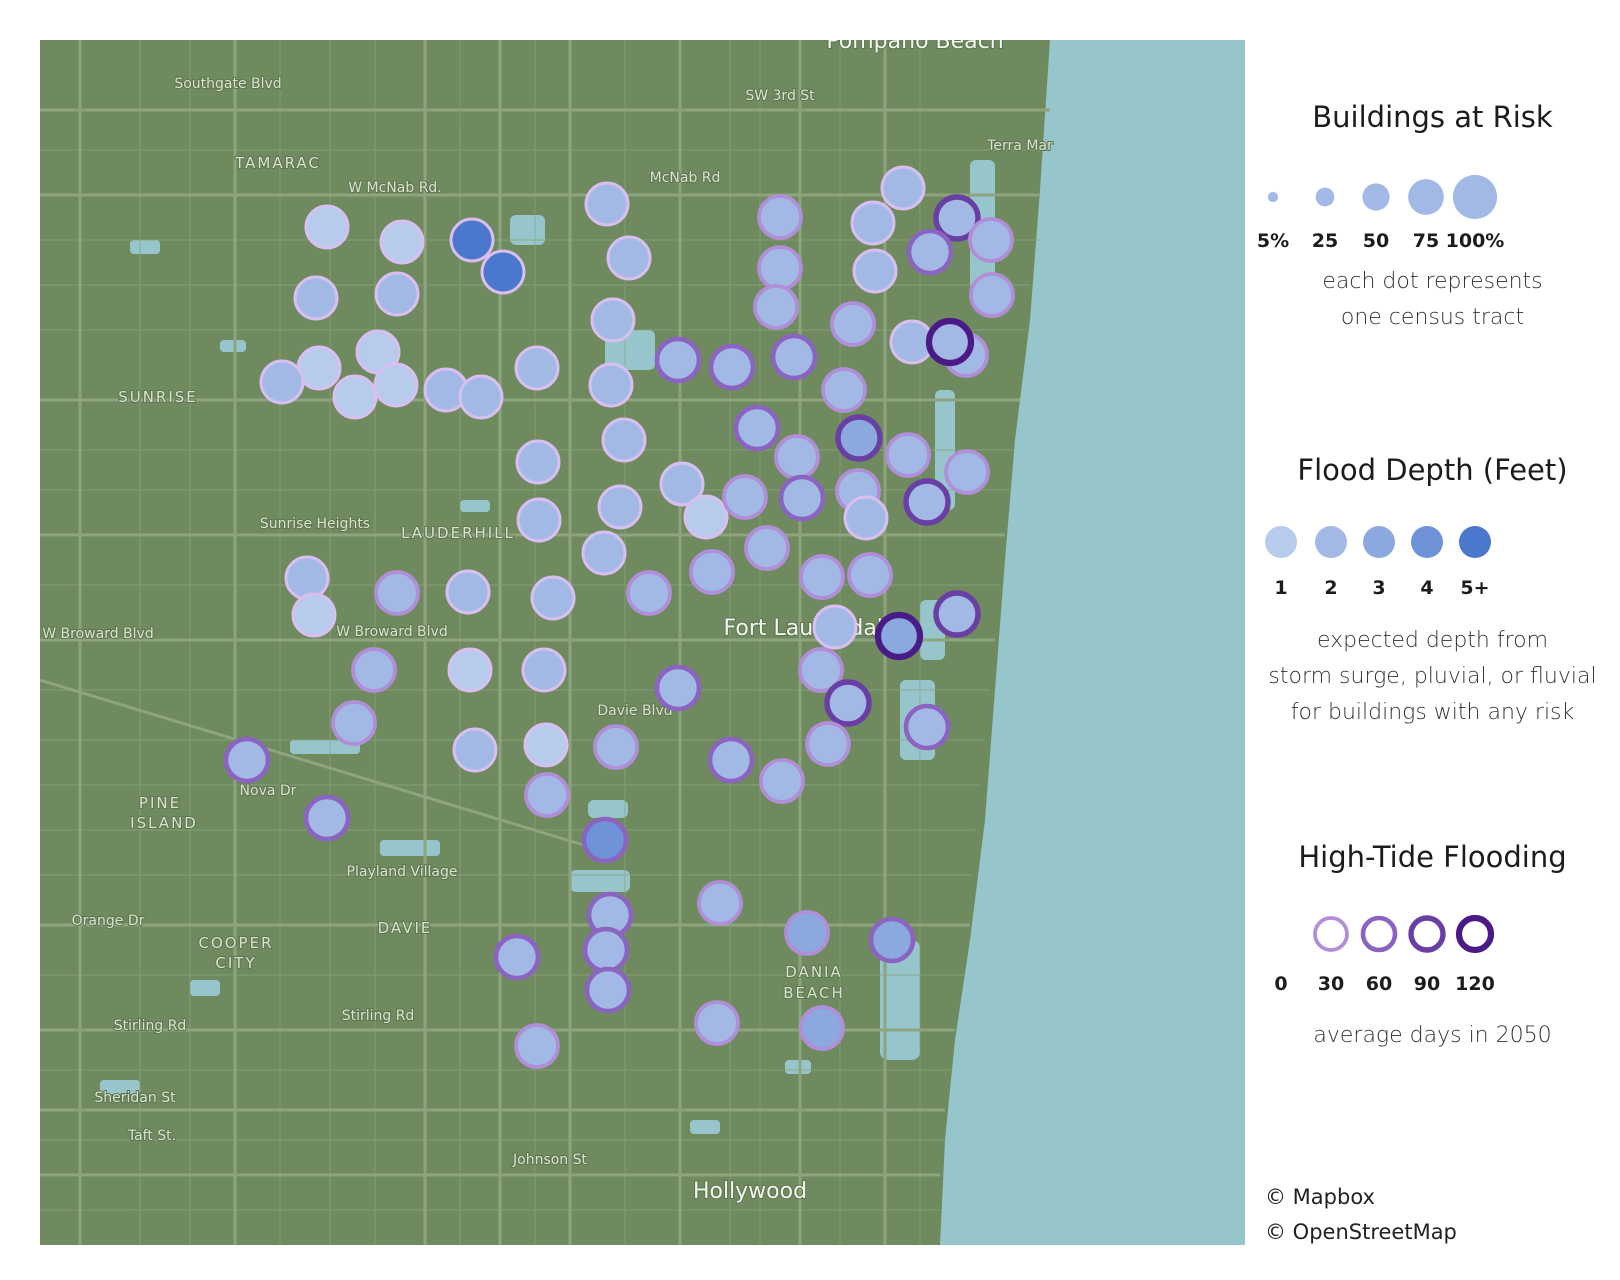  What do you see at coordinates (1475, 241) in the screenshot?
I see `legend-size-label: 100%` at bounding box center [1475, 241].